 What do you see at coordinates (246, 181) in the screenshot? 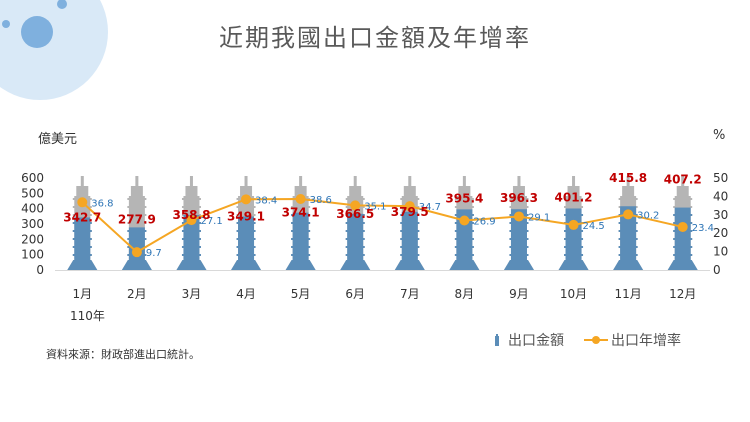
I see `bar-bg-4-spire` at bounding box center [246, 181].